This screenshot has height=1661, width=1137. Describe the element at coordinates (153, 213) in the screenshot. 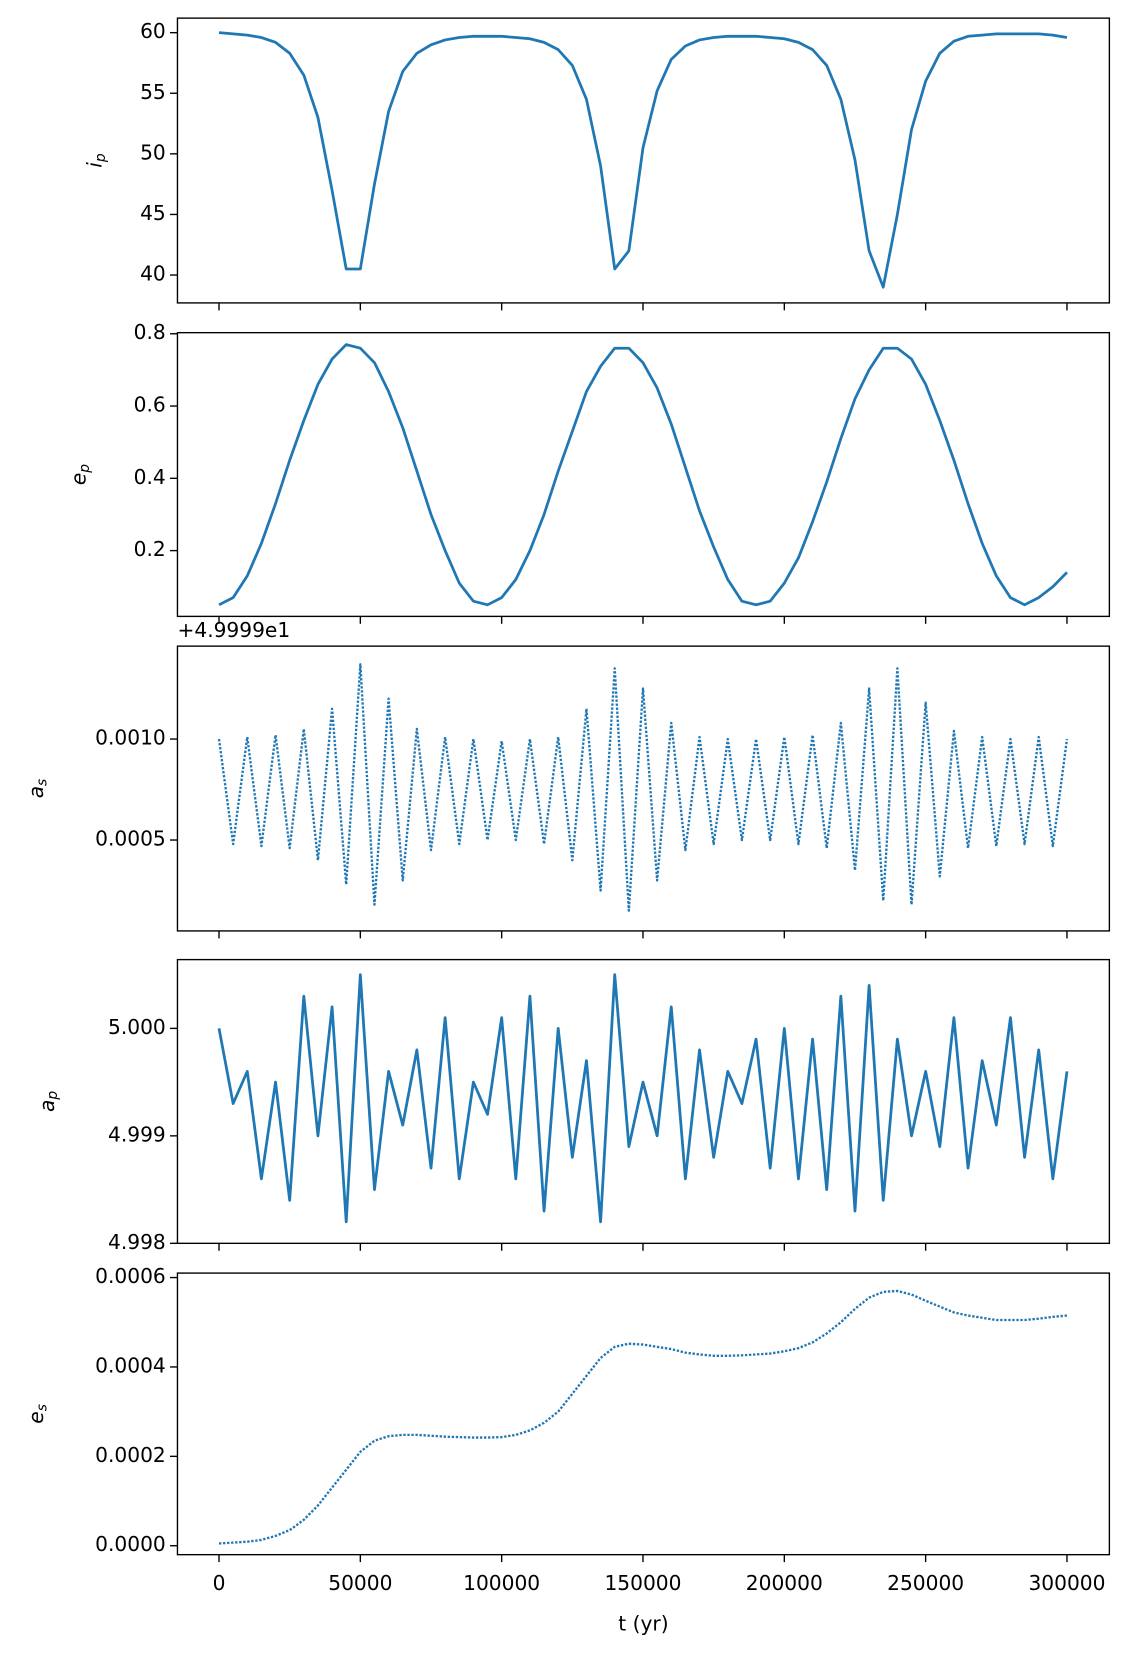

I see `y-tick-label: 45` at that location.